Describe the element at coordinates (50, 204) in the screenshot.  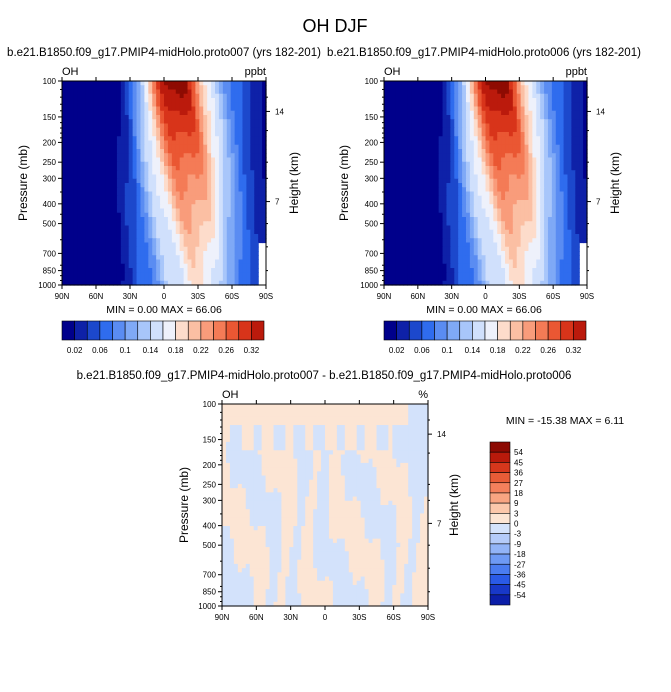
I see `y-tick-label: 400` at that location.